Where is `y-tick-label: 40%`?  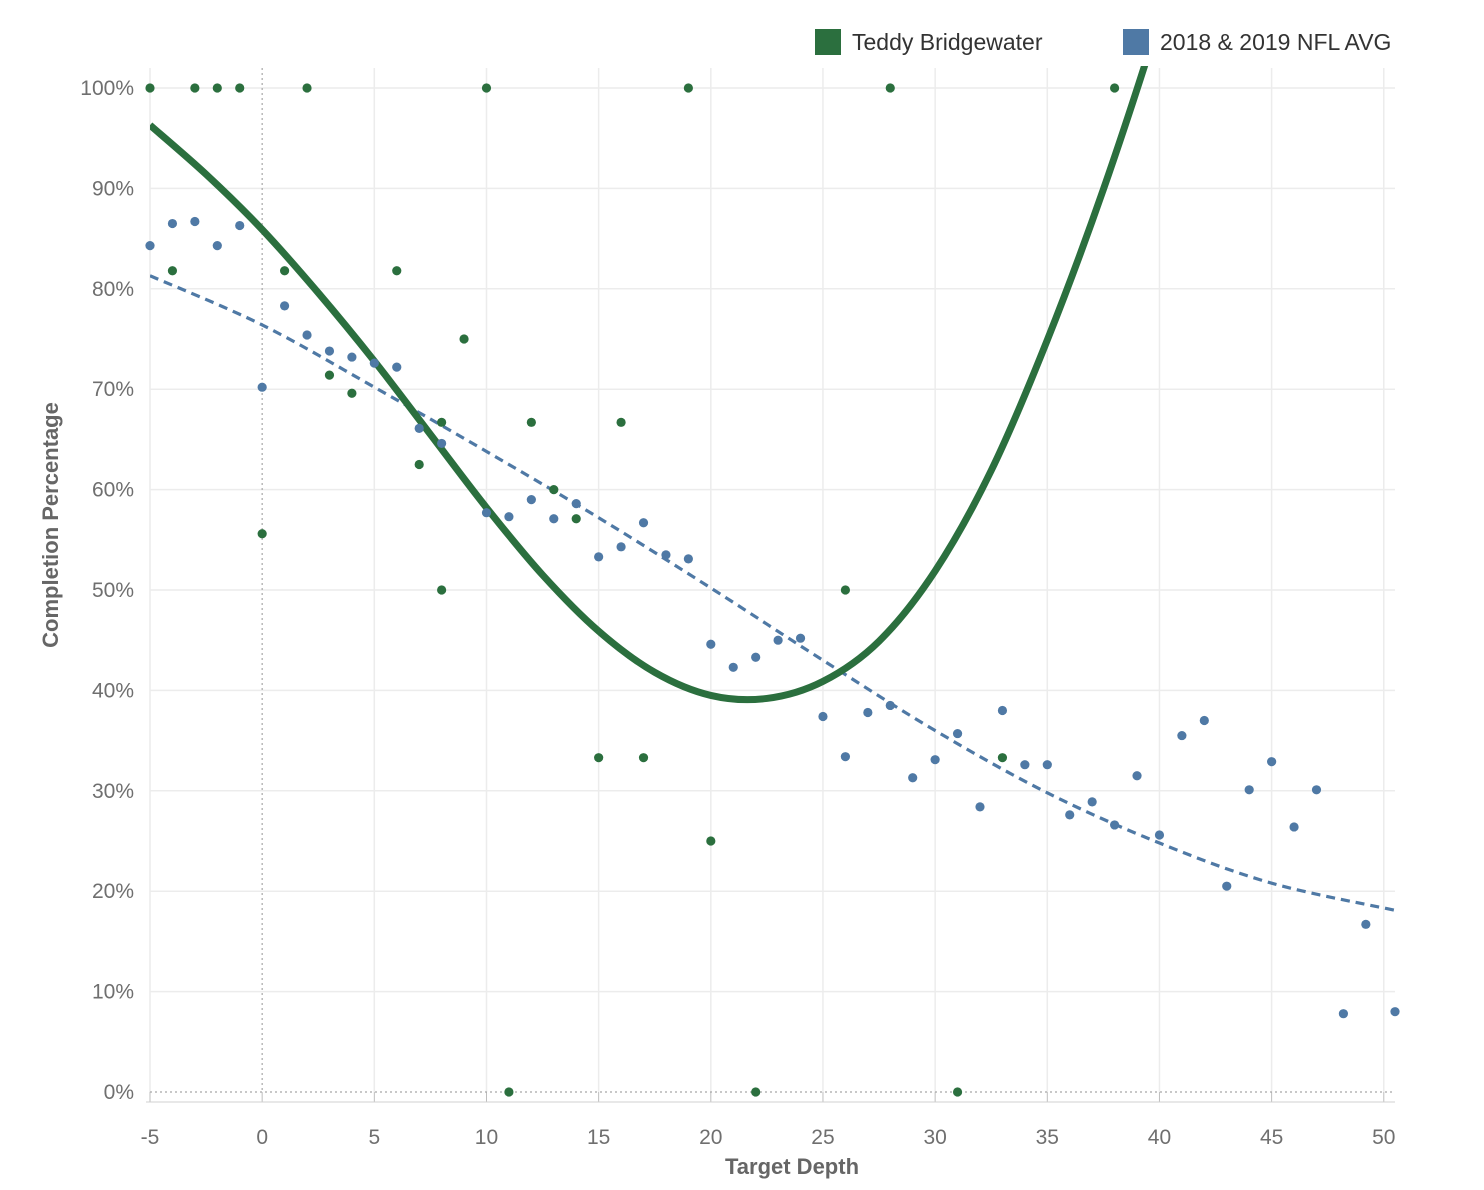
y-tick-label: 40% is located at coordinates (113, 690).